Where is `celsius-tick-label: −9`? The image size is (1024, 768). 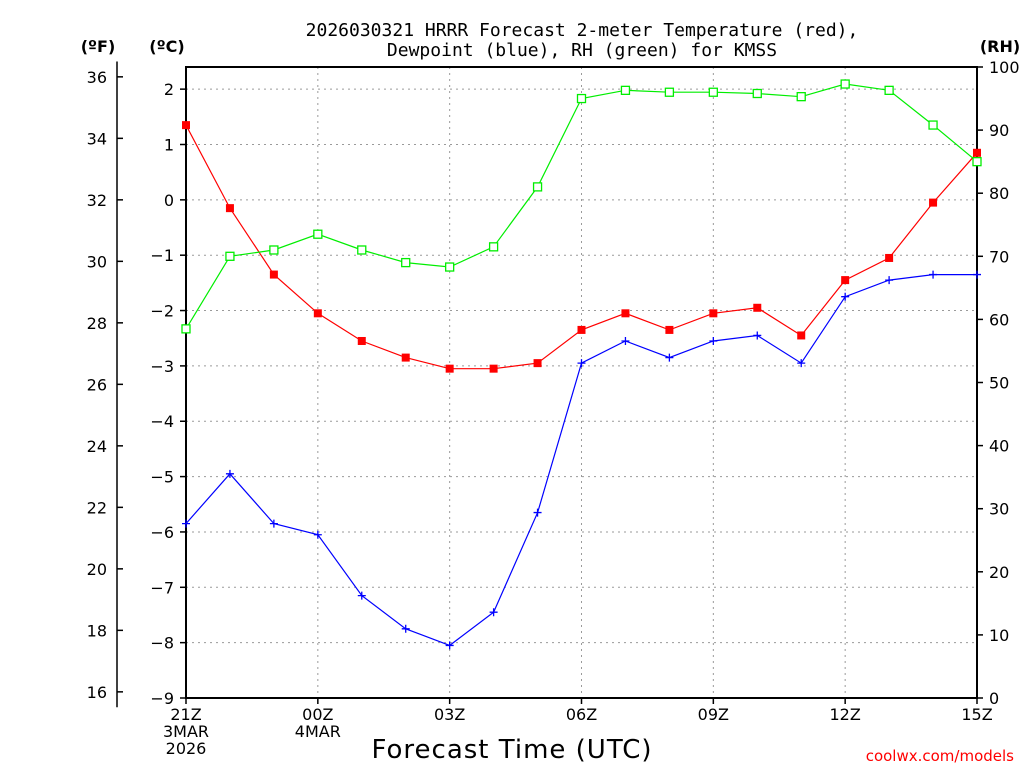
celsius-tick-label: −9 is located at coordinates (162, 698).